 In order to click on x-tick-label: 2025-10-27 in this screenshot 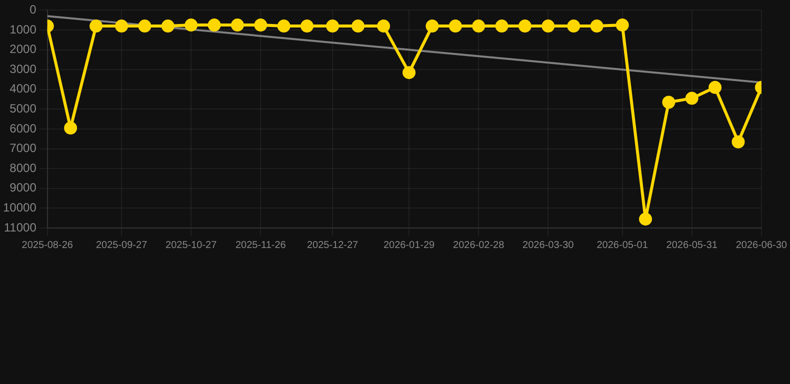, I will do `click(192, 245)`.